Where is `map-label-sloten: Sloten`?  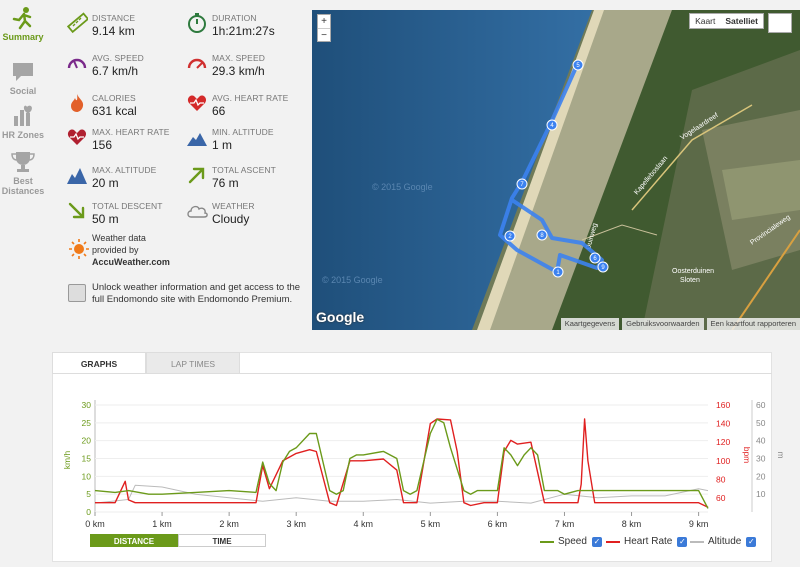
map-label-sloten: Sloten is located at coordinates (690, 280).